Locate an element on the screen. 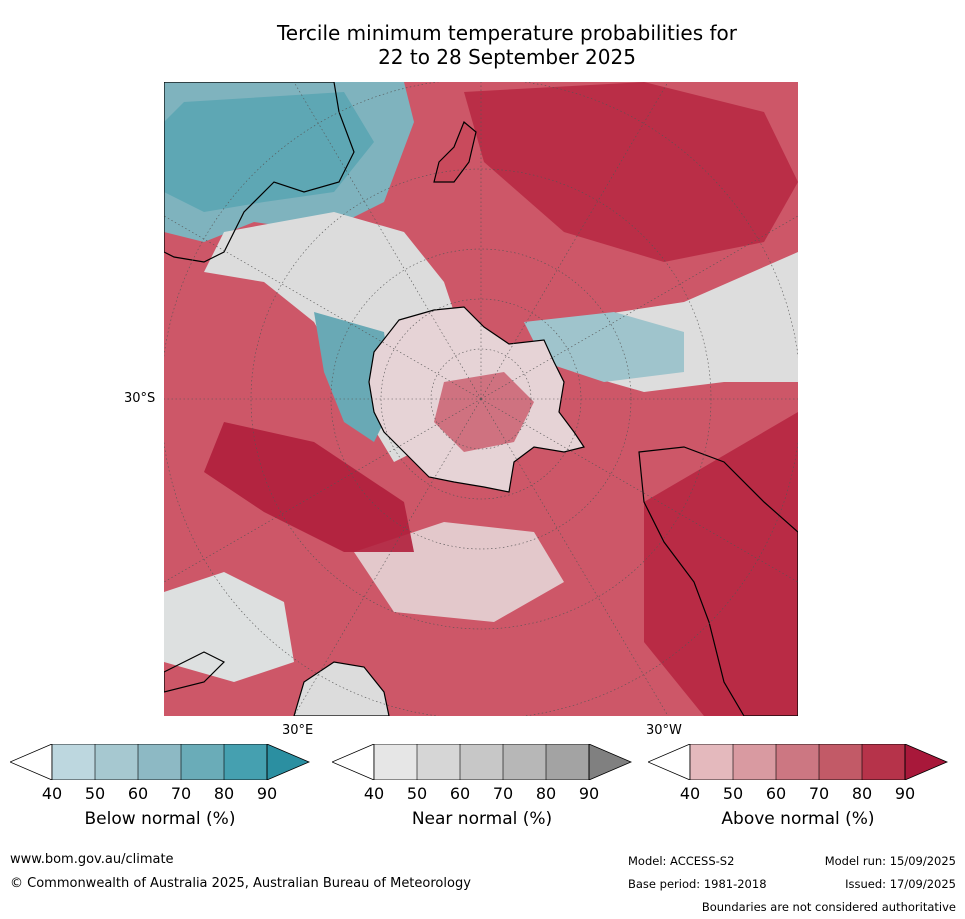 This screenshot has height=919, width=965. website-link: www.bom.gov.au/climate is located at coordinates (92, 859).